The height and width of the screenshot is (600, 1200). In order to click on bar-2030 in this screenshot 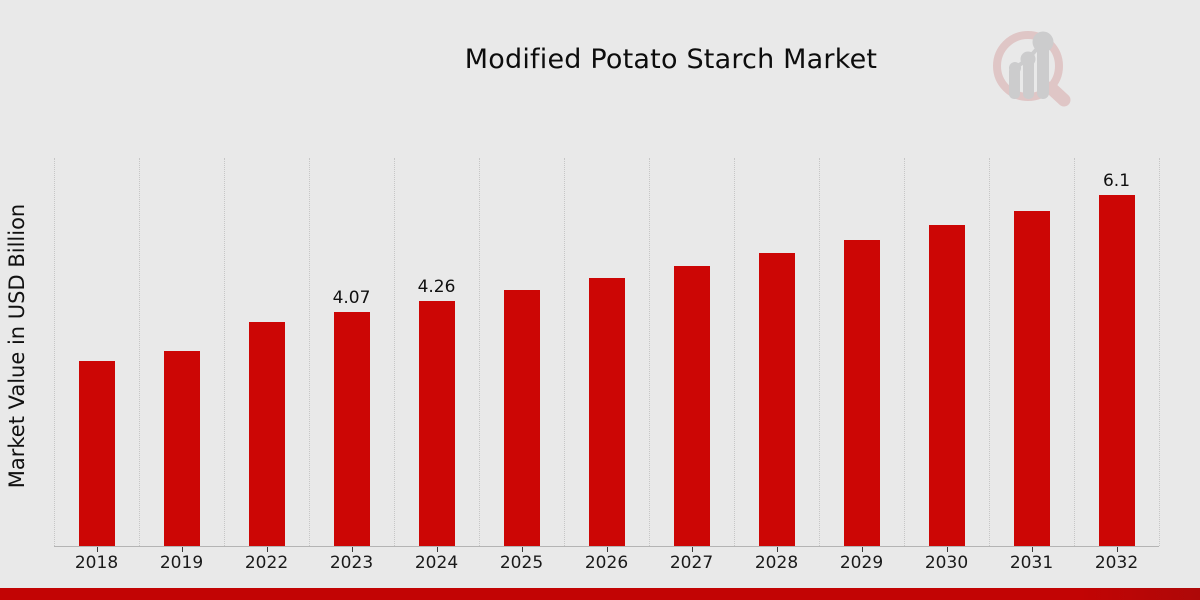, I will do `click(946, 385)`.